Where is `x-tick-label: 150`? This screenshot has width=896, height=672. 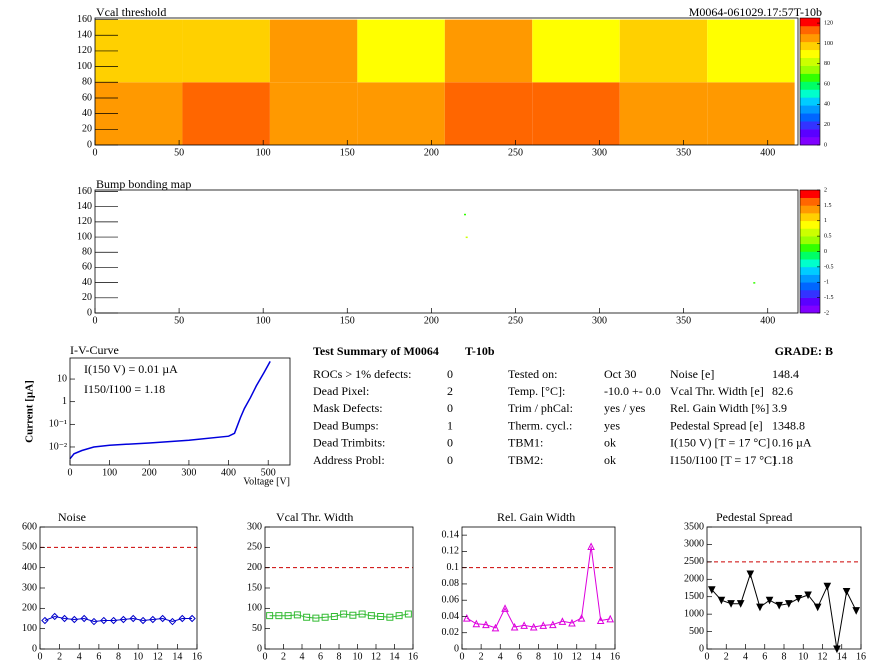 x-tick-label: 150 is located at coordinates (347, 152).